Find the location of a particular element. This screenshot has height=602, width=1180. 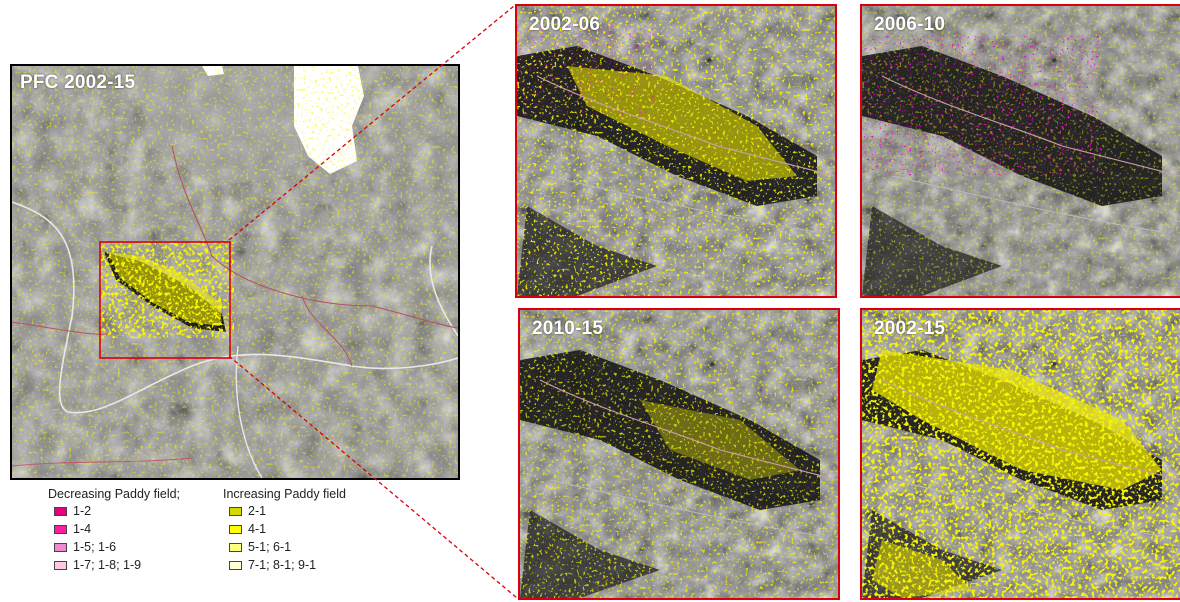

legend-item: 1-5; 1-6 is located at coordinates (117, 547).